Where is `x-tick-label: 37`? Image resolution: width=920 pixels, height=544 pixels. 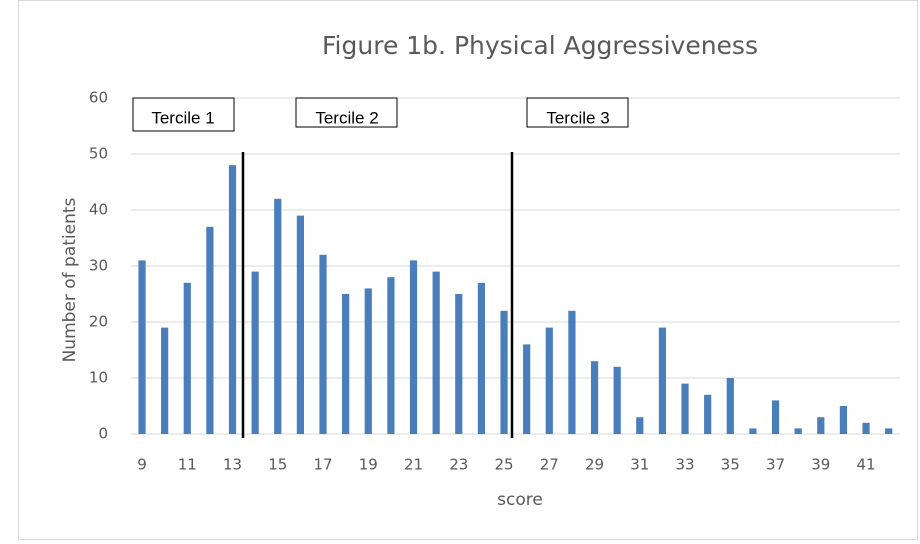
x-tick-label: 37 is located at coordinates (775, 465).